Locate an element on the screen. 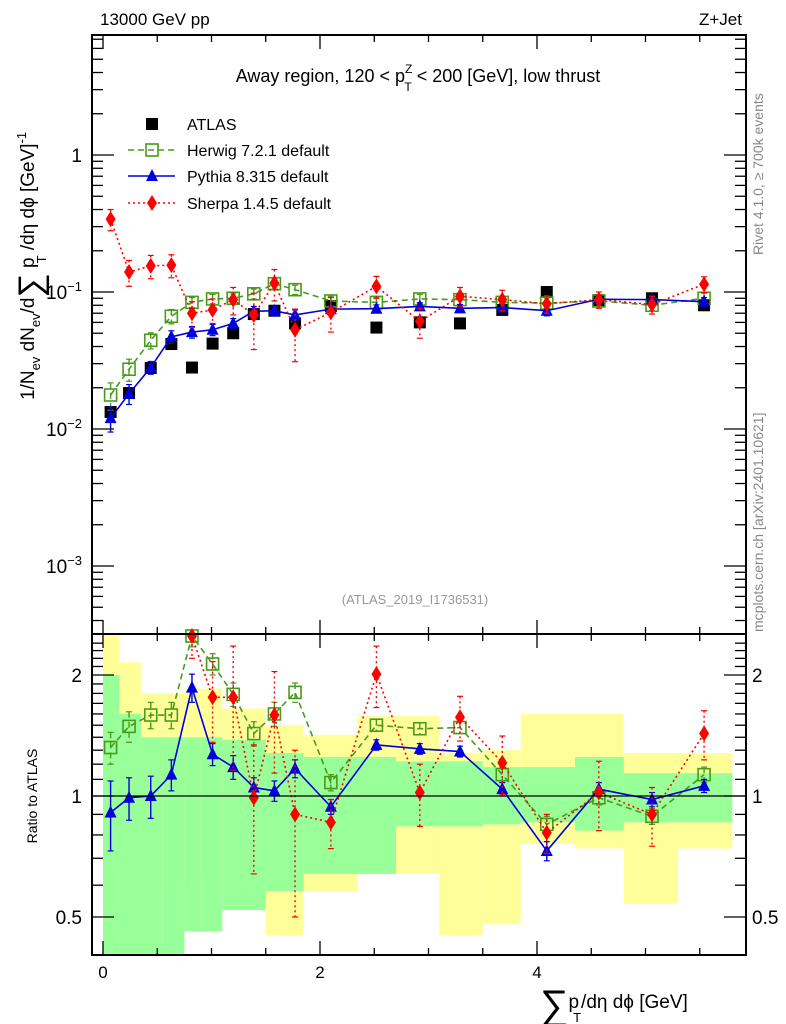  main-y-tick-label: 10⁻¹ is located at coordinates (64, 291).